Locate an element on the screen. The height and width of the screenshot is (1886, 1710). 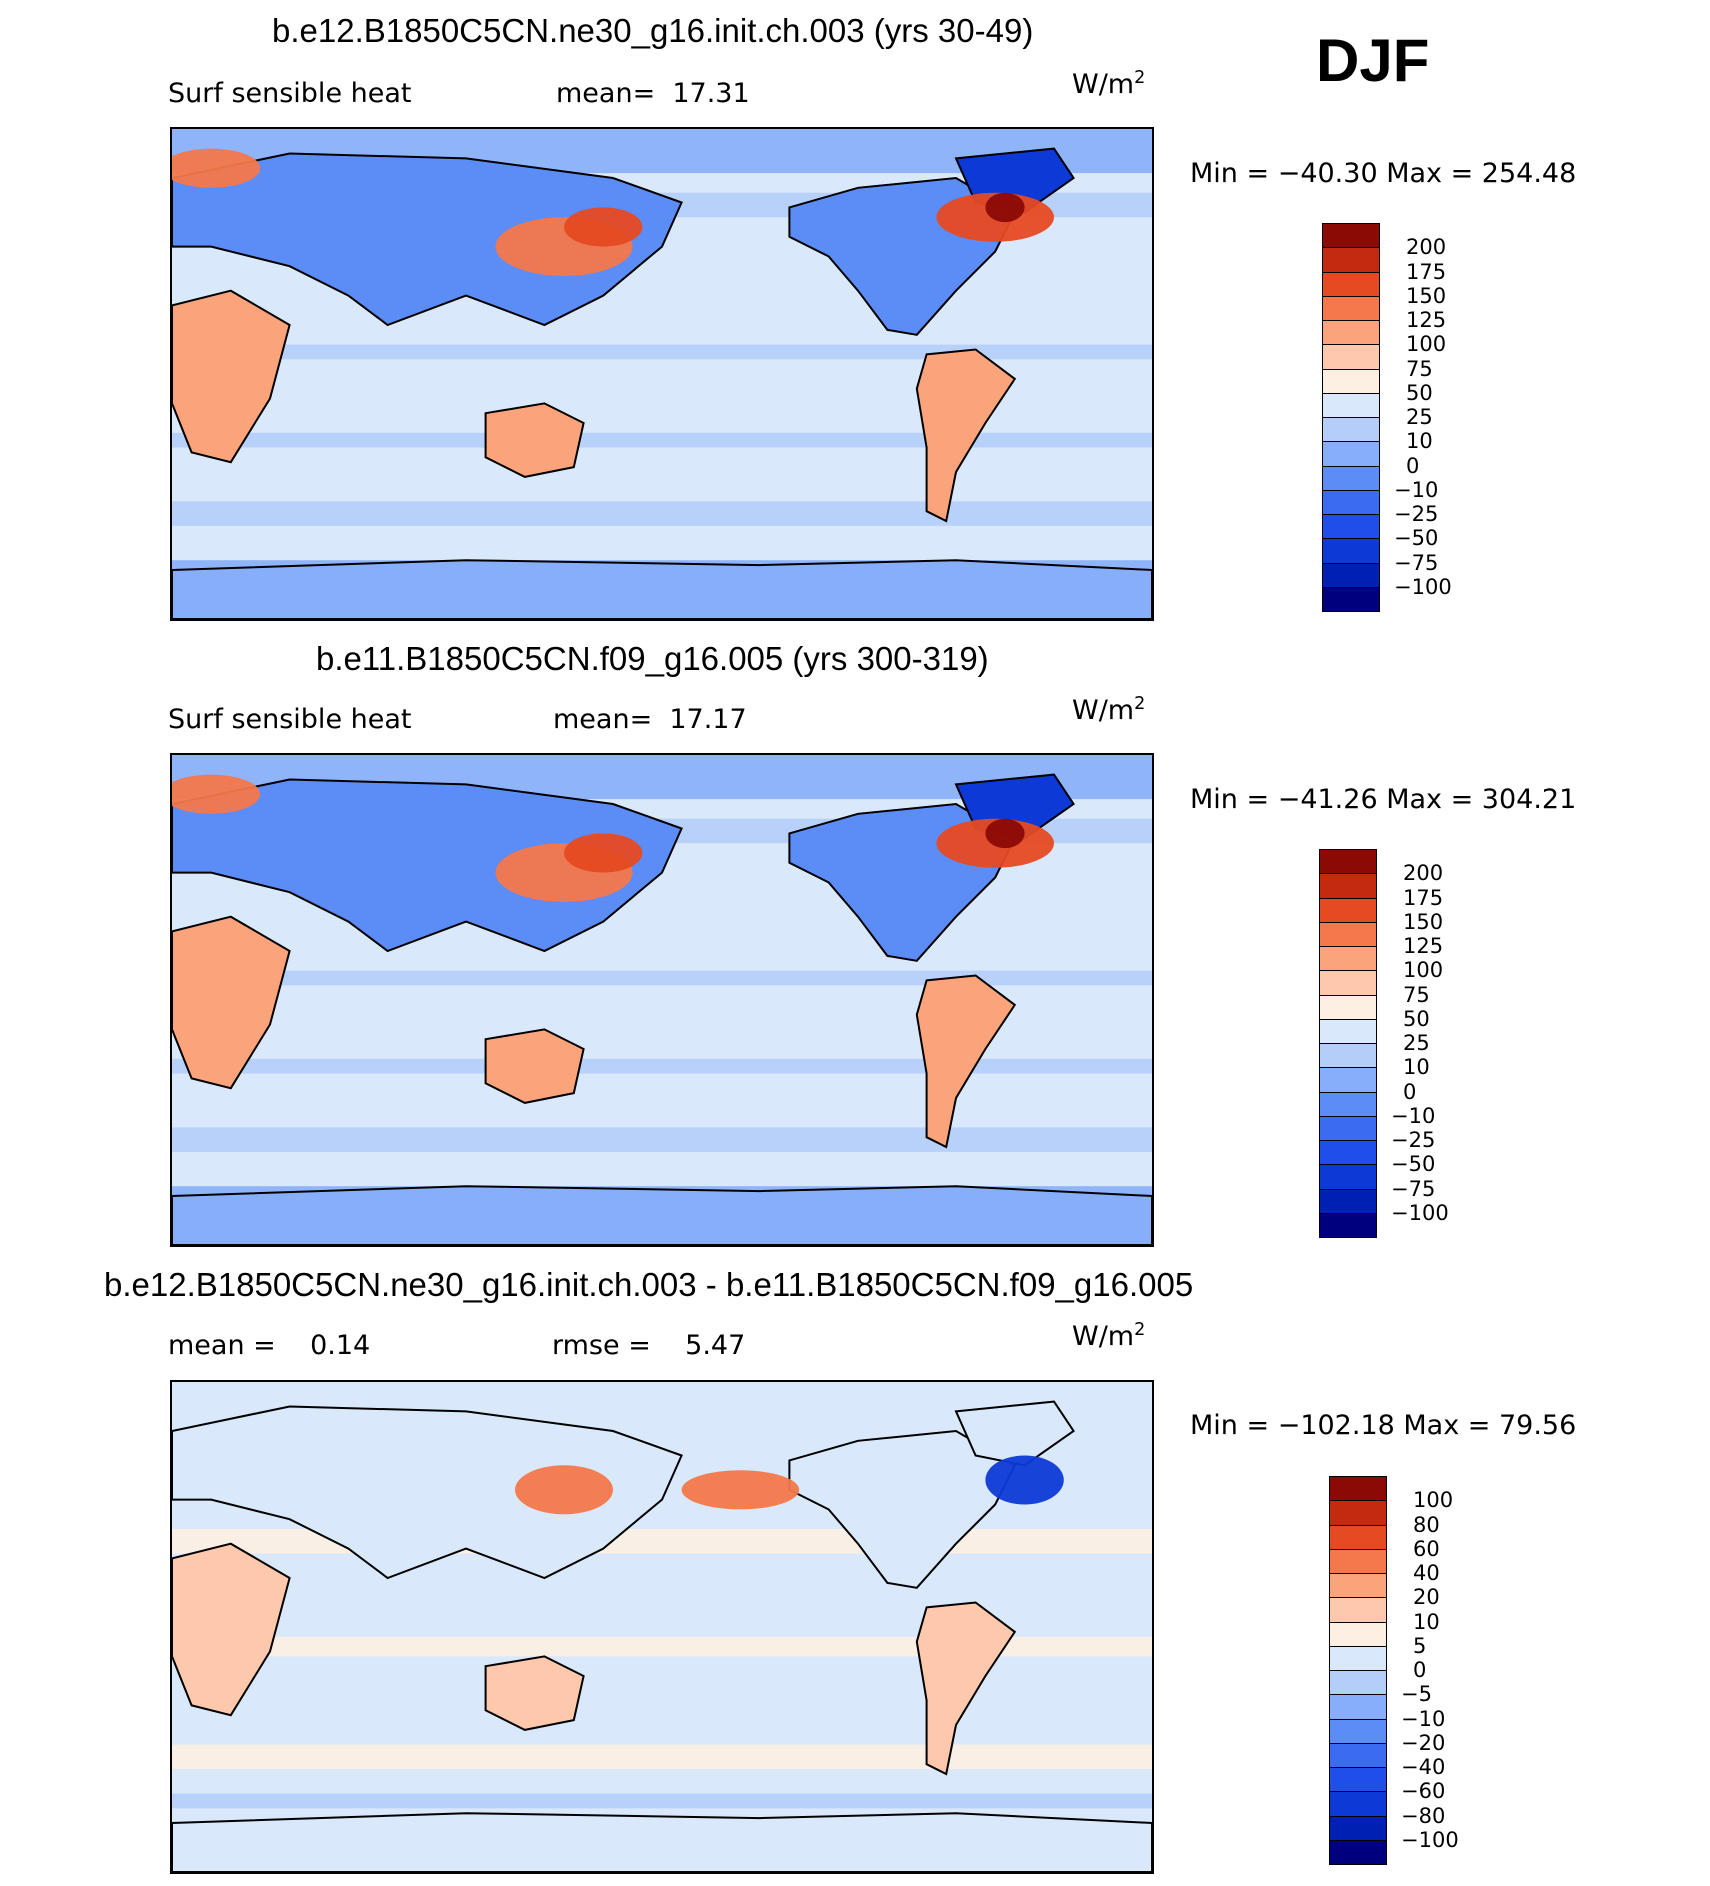
panel-3-mean: mean = 0.14 is located at coordinates (269, 1345).